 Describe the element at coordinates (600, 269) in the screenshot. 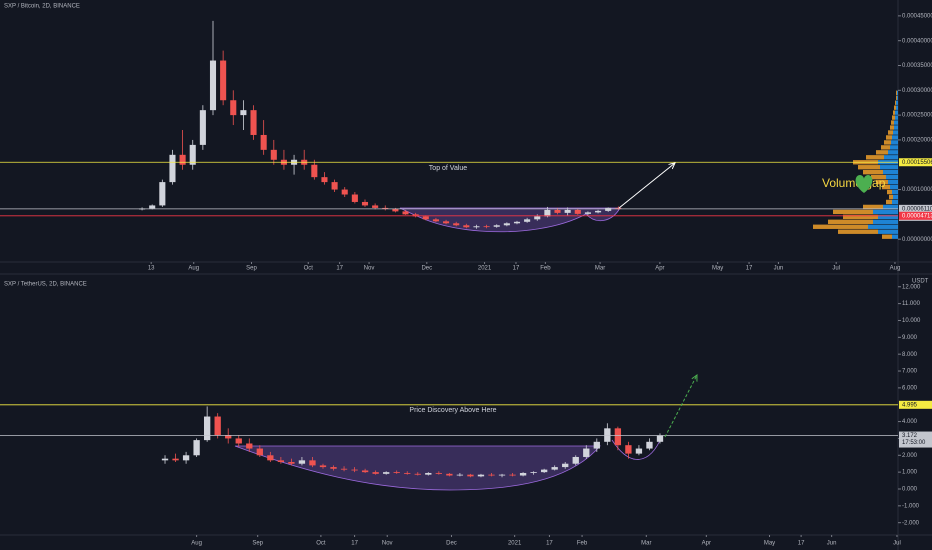

I see `x-tick-label: Mar` at that location.